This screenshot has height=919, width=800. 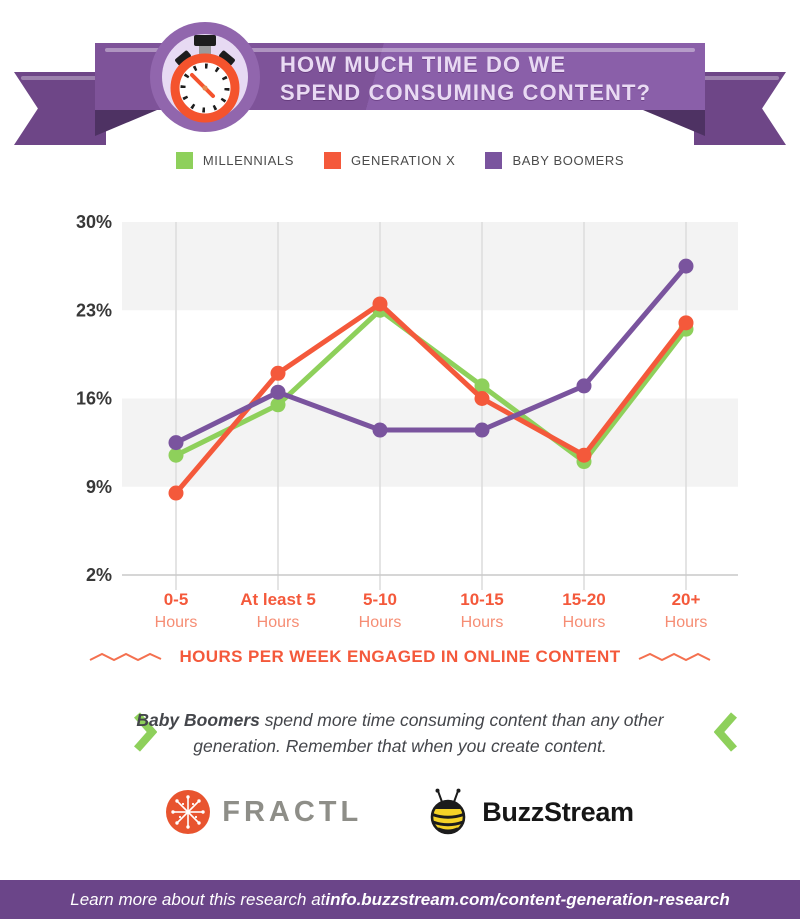 What do you see at coordinates (198, 720) in the screenshot?
I see `callout-bold: Baby Boomers` at bounding box center [198, 720].